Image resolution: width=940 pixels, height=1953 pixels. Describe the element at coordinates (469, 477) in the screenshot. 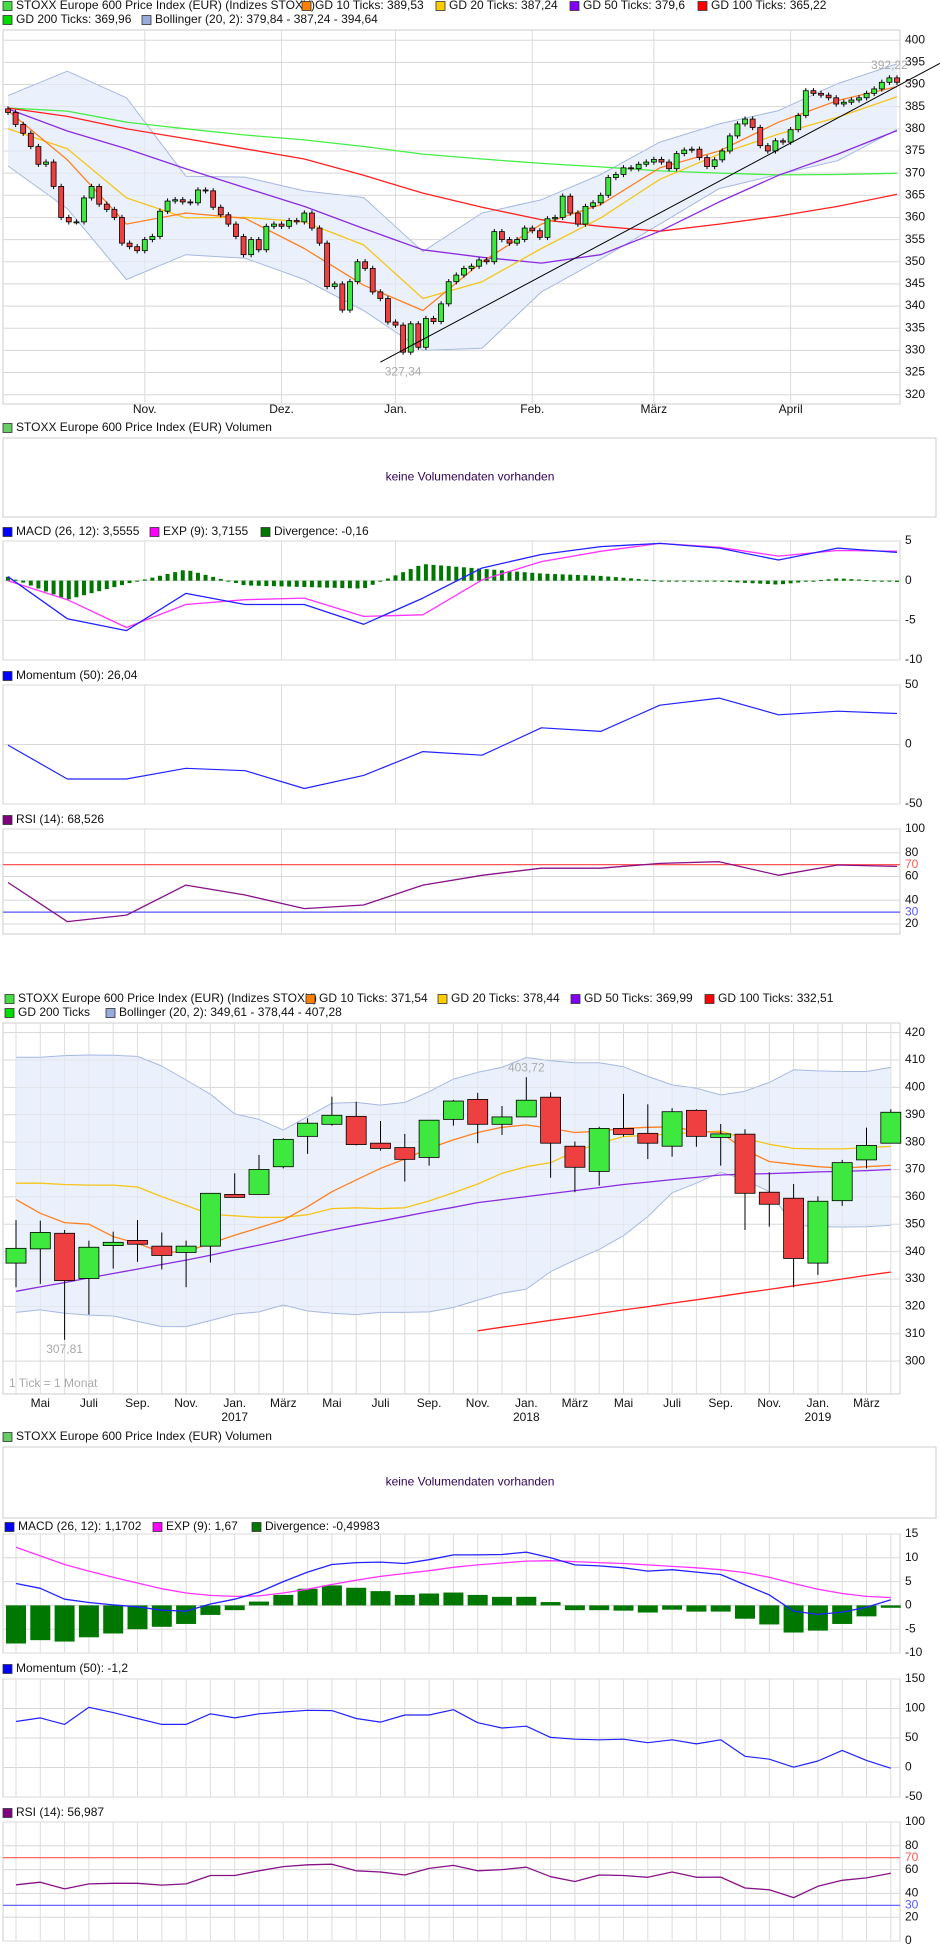

I see `volume-panel-frame` at that location.